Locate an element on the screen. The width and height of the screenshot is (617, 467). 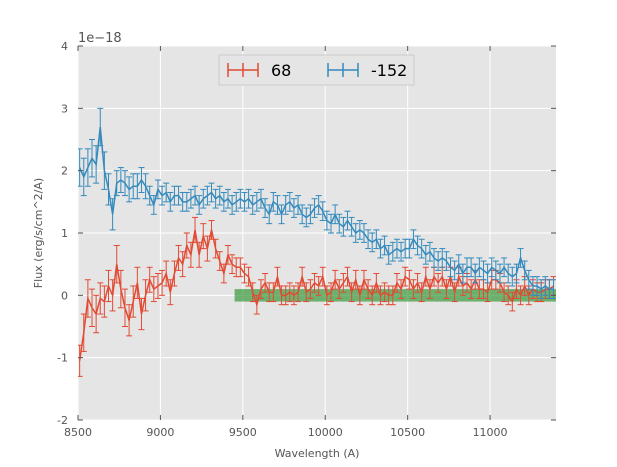
legend-entry-152: -152 is located at coordinates (367, 70).